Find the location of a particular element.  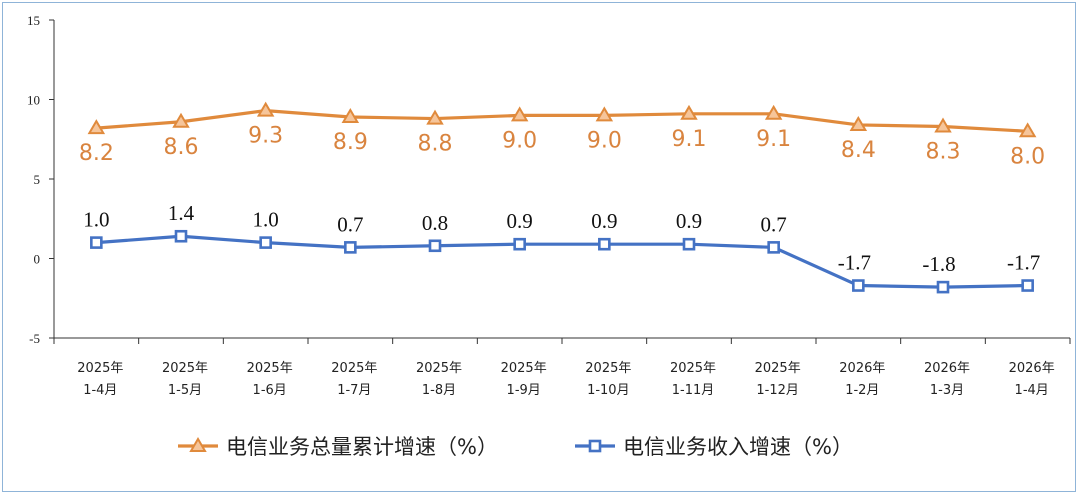

data-label: 9.3 is located at coordinates (265, 136).